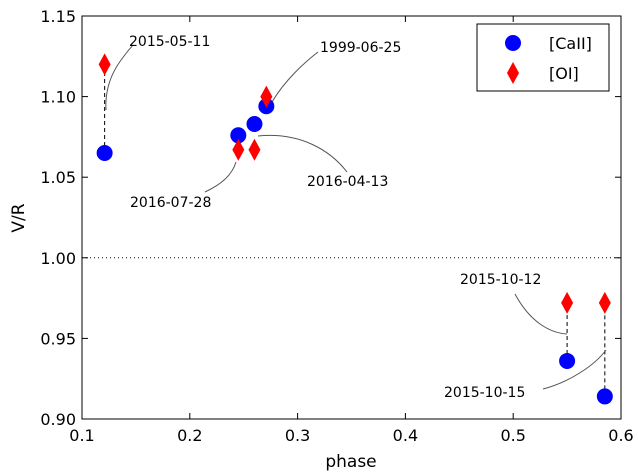 The height and width of the screenshot is (474, 638). Describe the element at coordinates (350, 462) in the screenshot. I see `x-axis-title: phase` at that location.